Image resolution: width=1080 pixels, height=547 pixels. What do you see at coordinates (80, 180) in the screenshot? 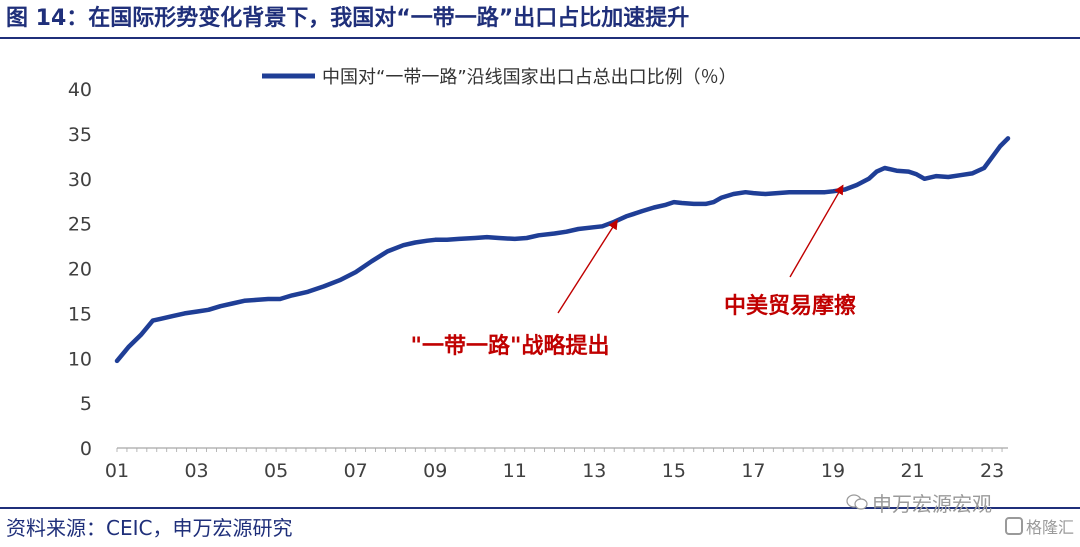
I see `y-tick-label: 30` at bounding box center [80, 180].